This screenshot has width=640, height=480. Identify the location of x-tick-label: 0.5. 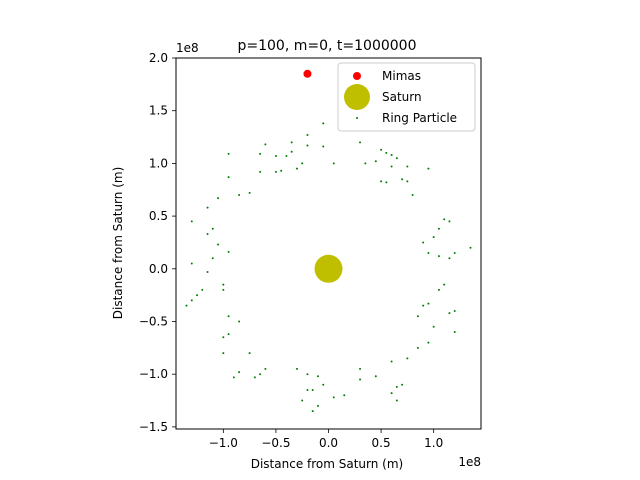
(381, 443).